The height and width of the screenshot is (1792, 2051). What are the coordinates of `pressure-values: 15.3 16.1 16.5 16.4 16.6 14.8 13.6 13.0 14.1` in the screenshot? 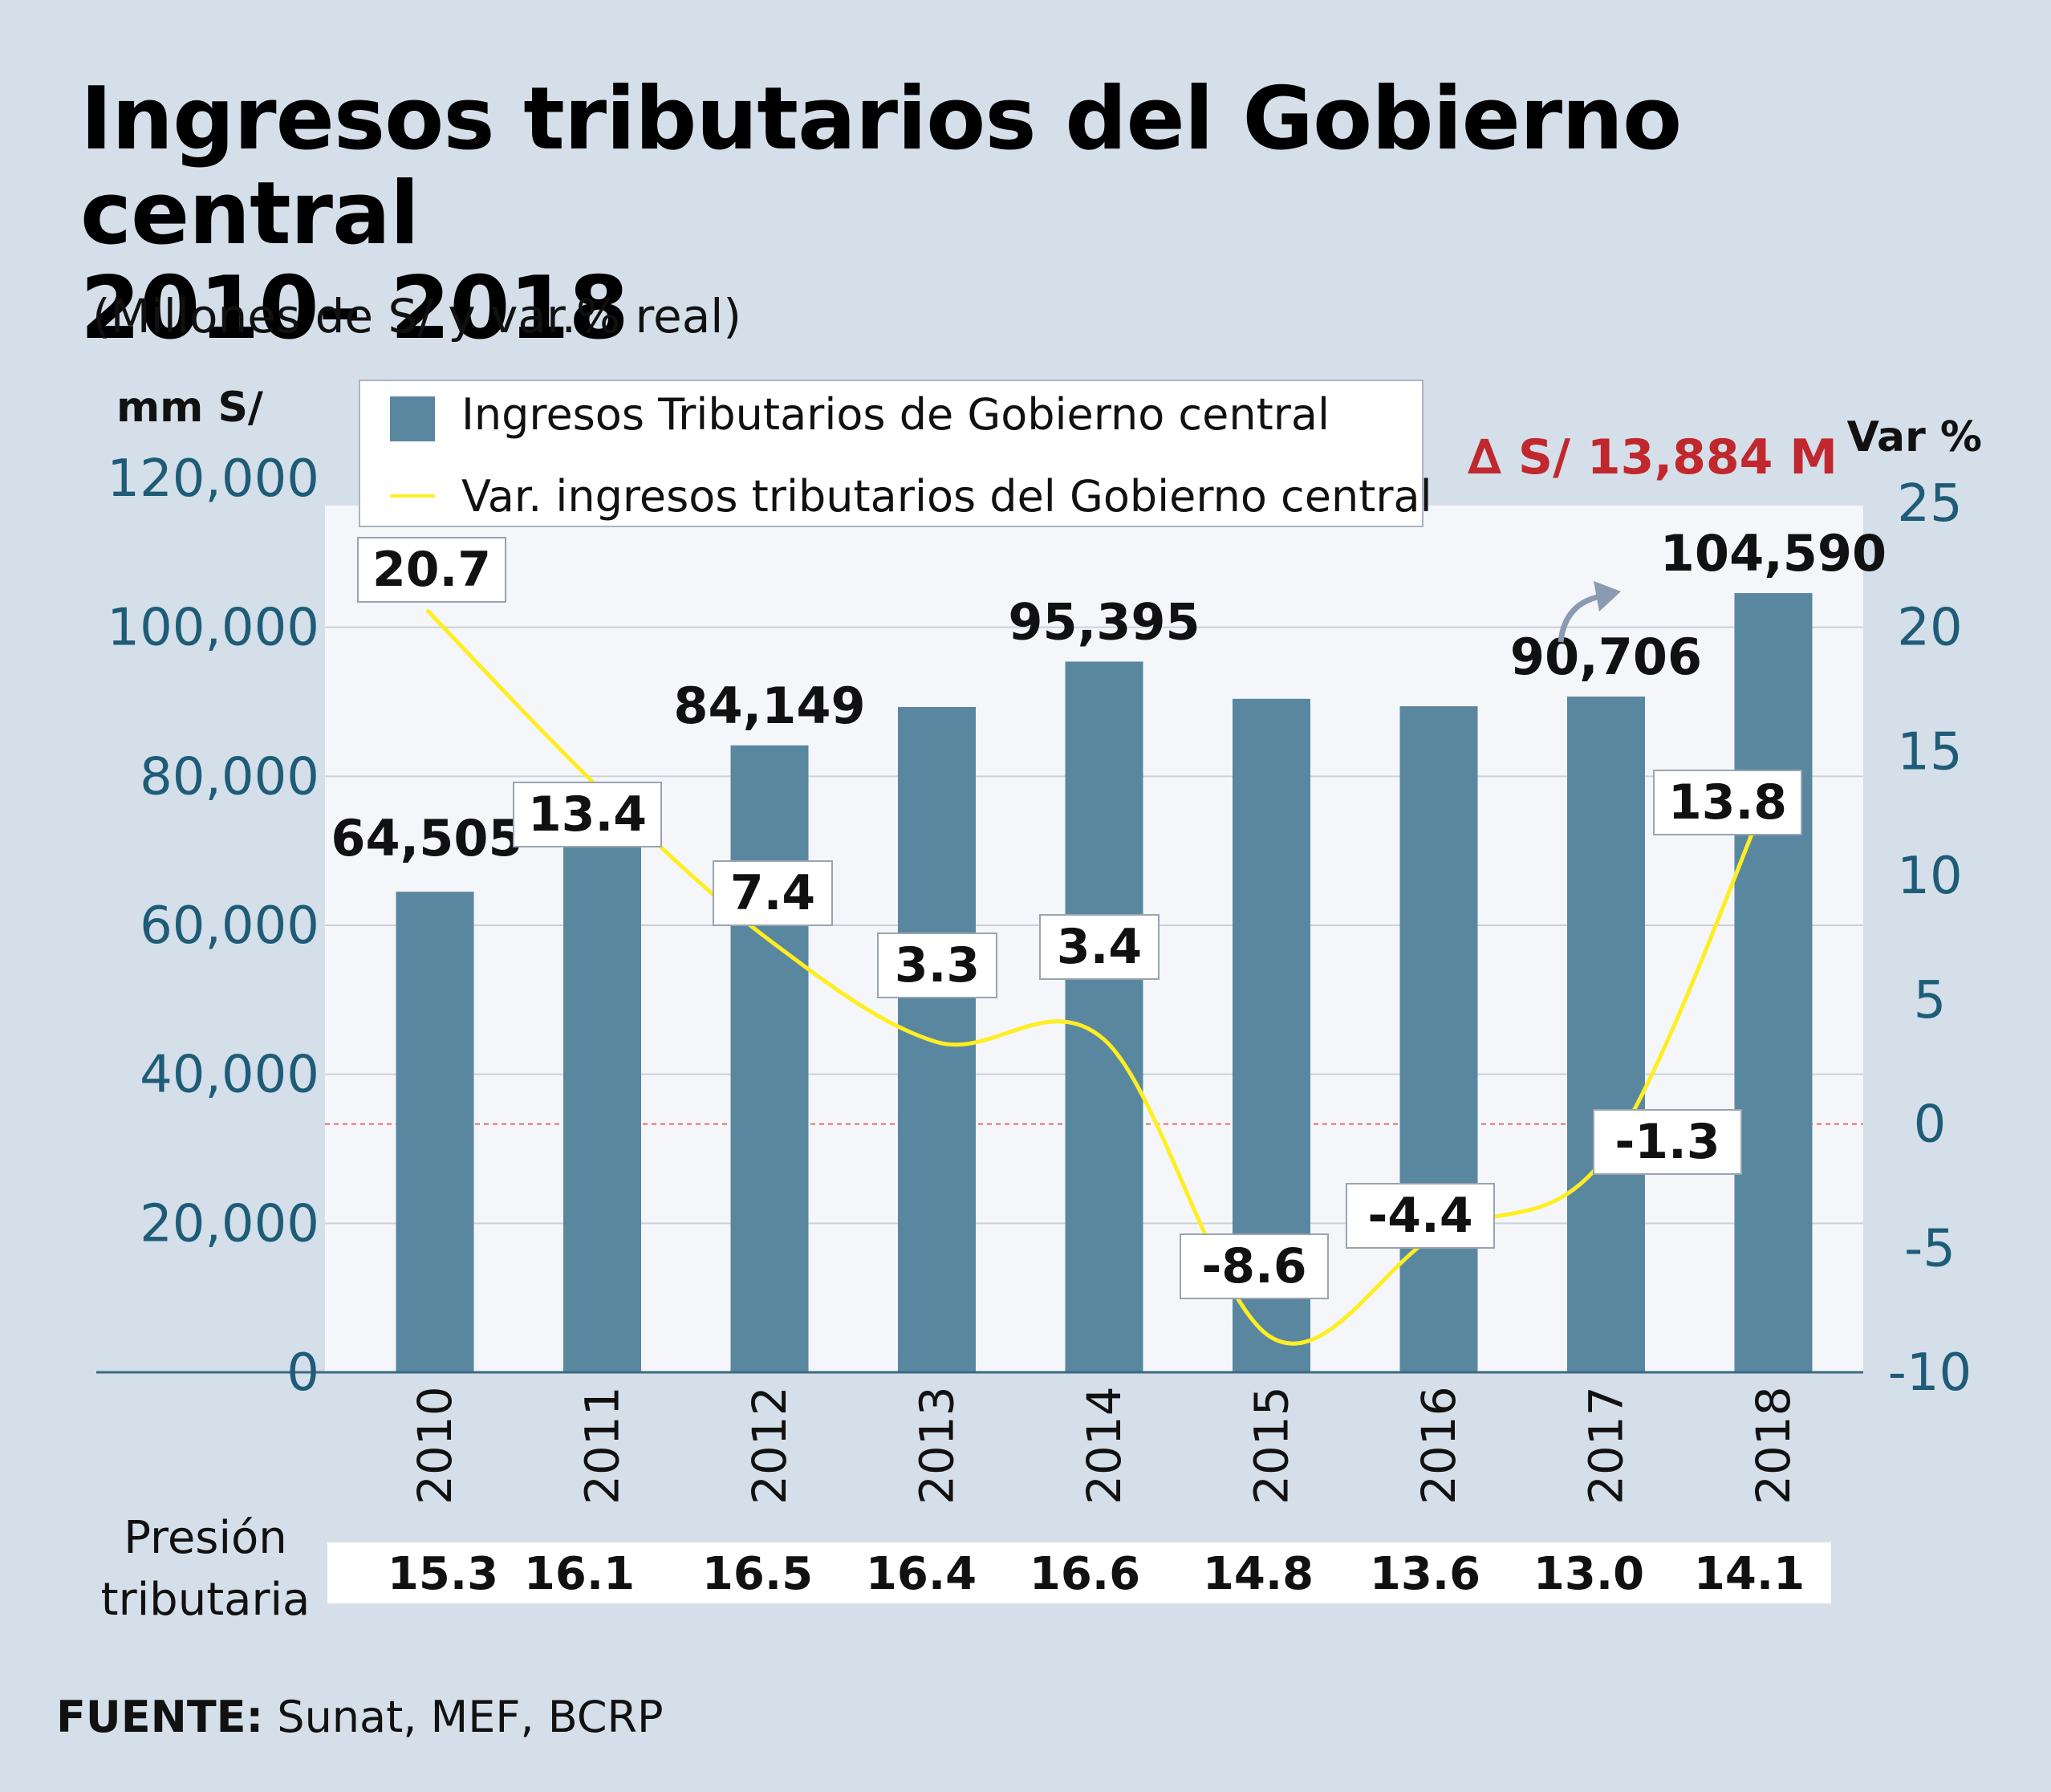 It's located at (1096, 1574).